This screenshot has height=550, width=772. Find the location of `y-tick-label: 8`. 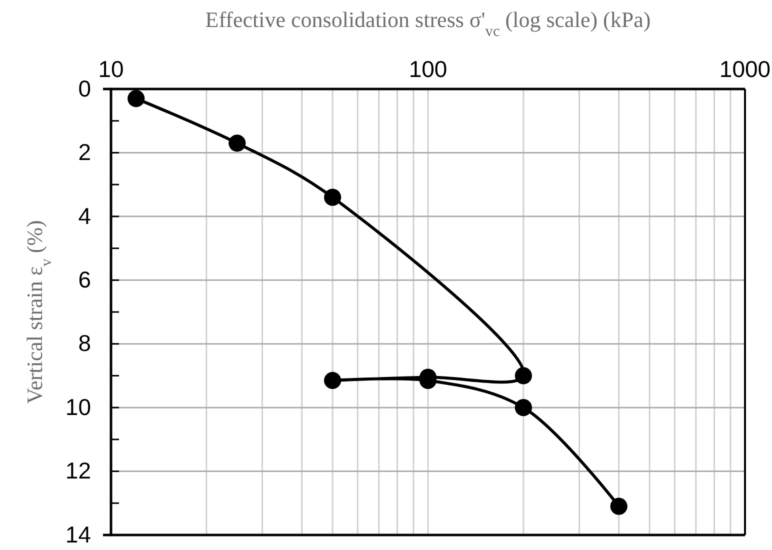

y-tick-label: 8 is located at coordinates (84, 343).